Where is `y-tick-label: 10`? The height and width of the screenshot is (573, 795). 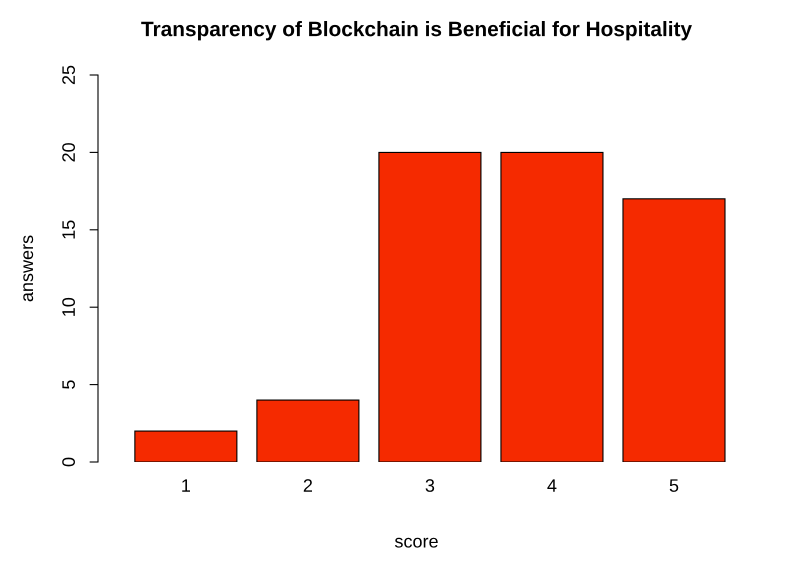 y-tick-label: 10 is located at coordinates (68, 307).